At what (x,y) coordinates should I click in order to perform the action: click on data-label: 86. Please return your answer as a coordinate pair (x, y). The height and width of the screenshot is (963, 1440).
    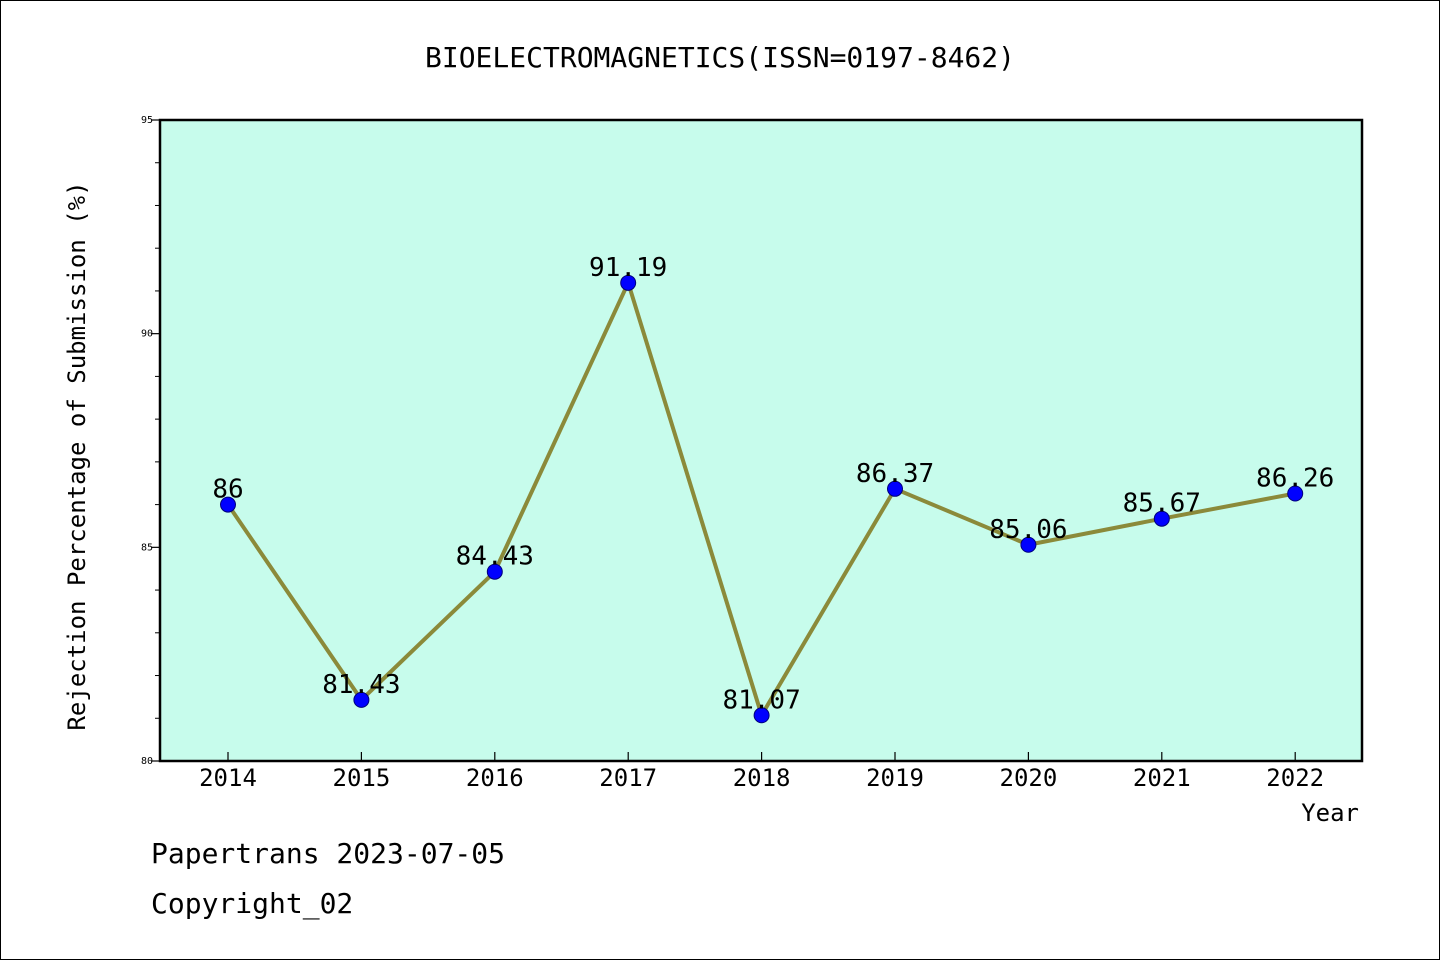
    Looking at the image, I should click on (227, 490).